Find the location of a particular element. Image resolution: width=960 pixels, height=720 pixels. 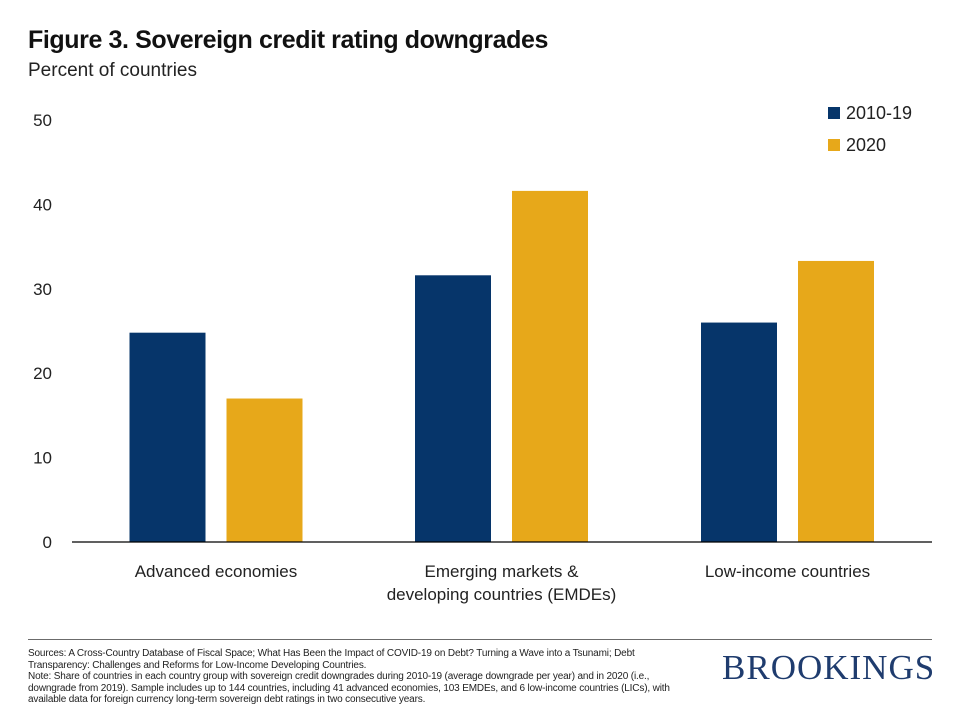

x-category-label: Emerging markets & is located at coordinates (502, 571).